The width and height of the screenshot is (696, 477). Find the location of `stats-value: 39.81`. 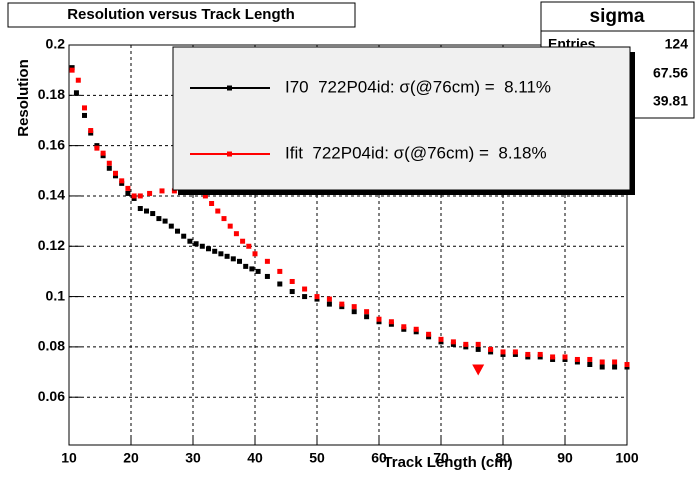

stats-value: 39.81 is located at coordinates (670, 101).